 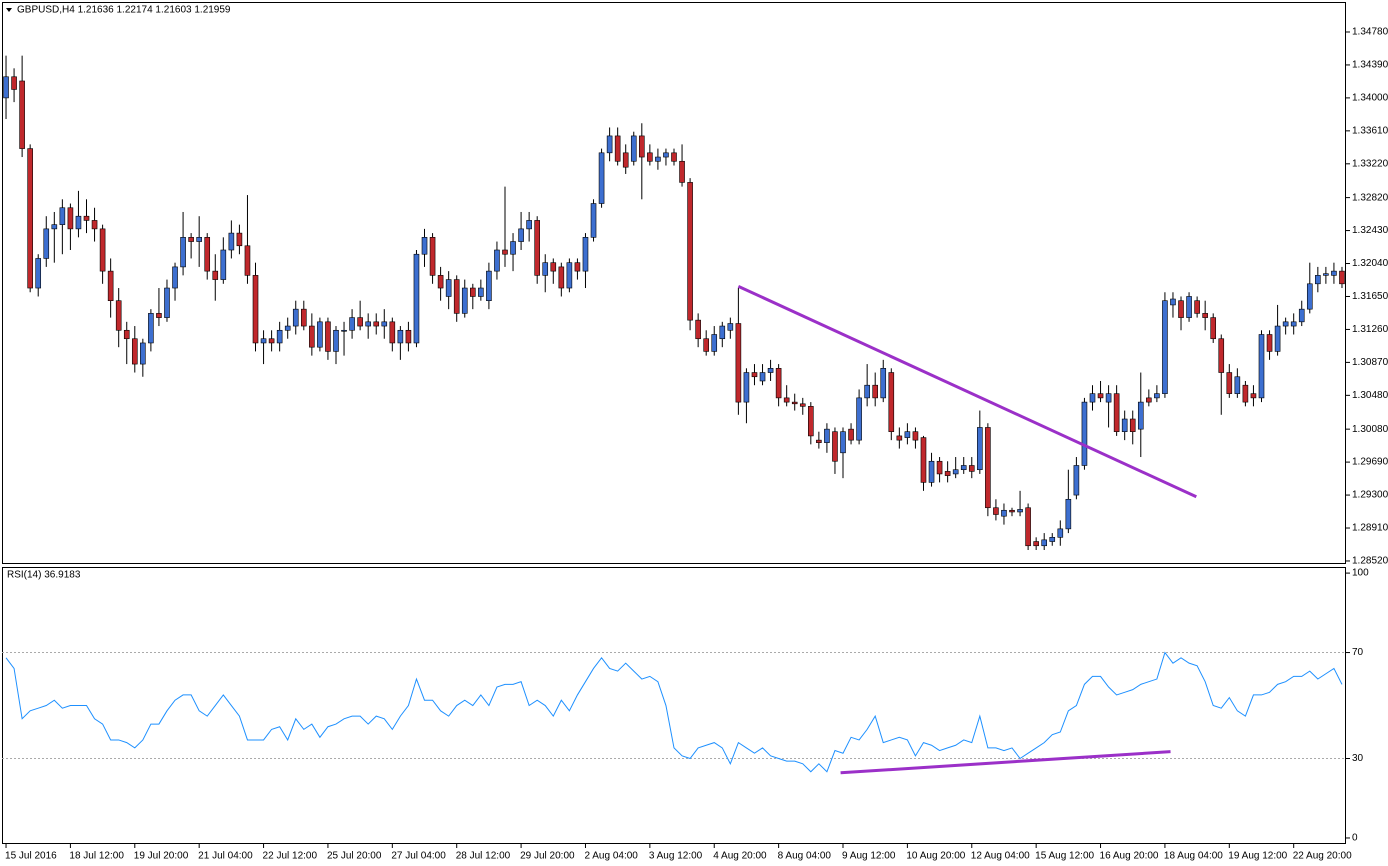 I want to click on y-tick-label: 0, so click(x=1355, y=838).